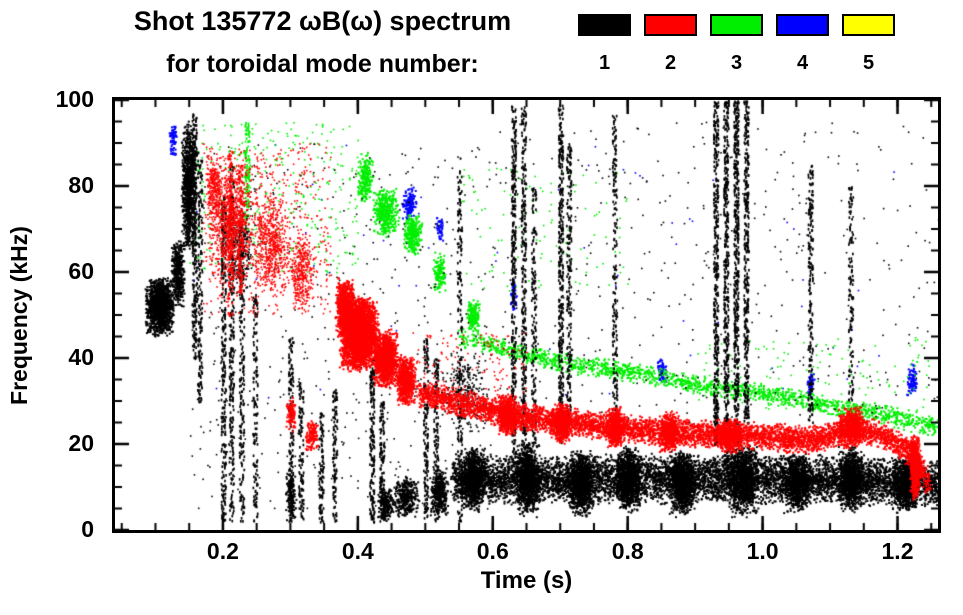 The image size is (963, 615). What do you see at coordinates (322, 21) in the screenshot?
I see `chart-title: Shot 135772 ωB(ω) spectrum` at bounding box center [322, 21].